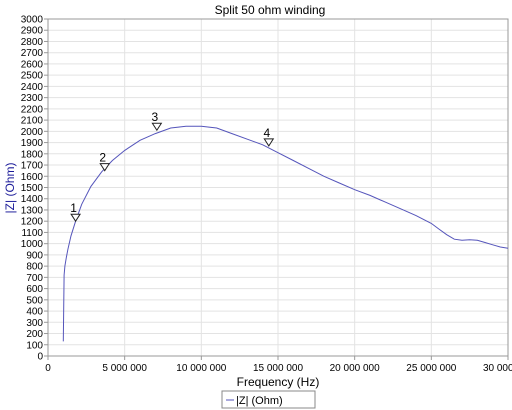 This screenshot has height=410, width=512. What do you see at coordinates (32, 64) in the screenshot?
I see `y-tick-label: 2600` at bounding box center [32, 64].